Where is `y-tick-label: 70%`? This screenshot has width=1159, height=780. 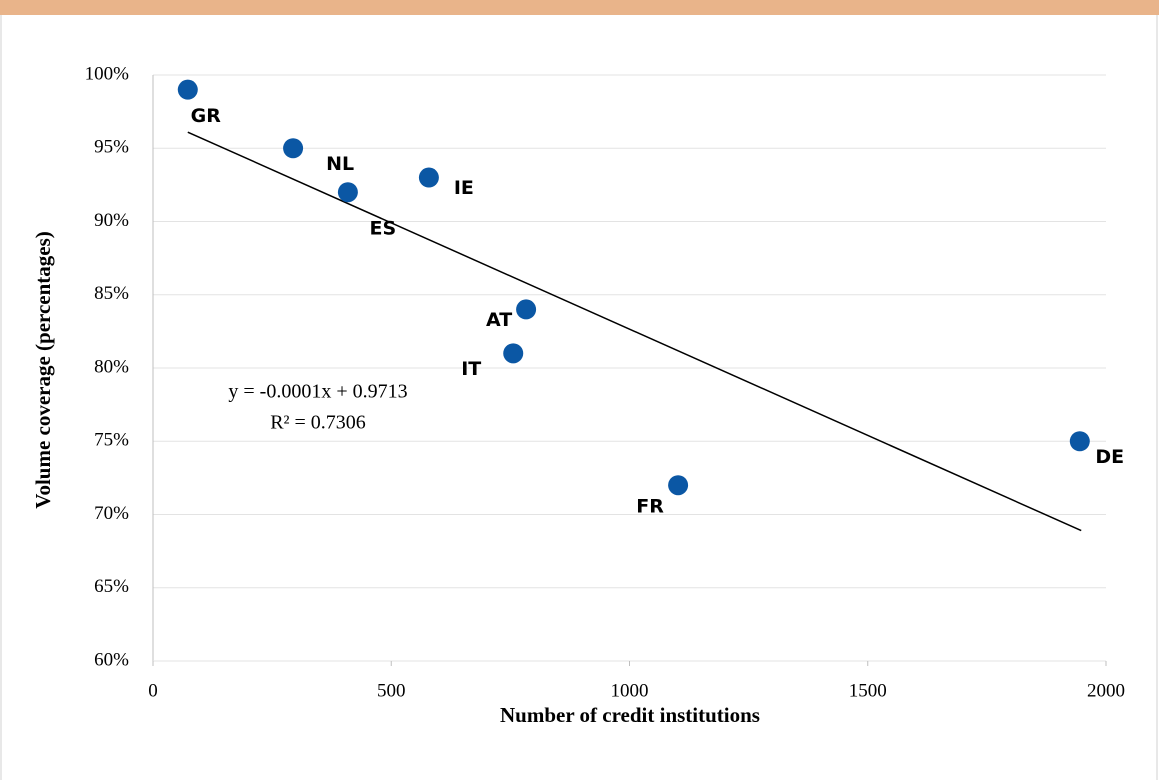 y-tick-label: 70% is located at coordinates (111, 513).